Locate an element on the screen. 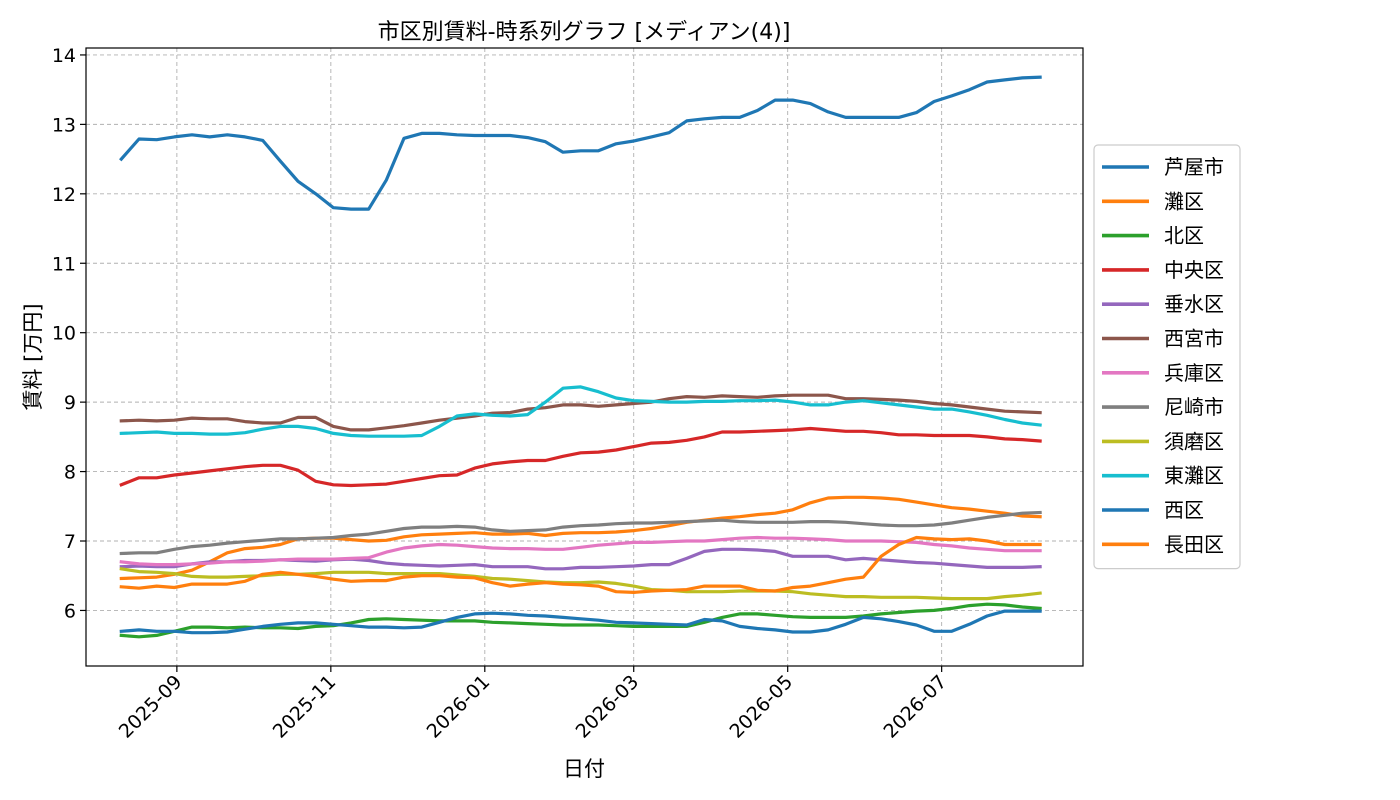 The height and width of the screenshot is (800, 1400). legend-label: 長田区 is located at coordinates (1194, 544).